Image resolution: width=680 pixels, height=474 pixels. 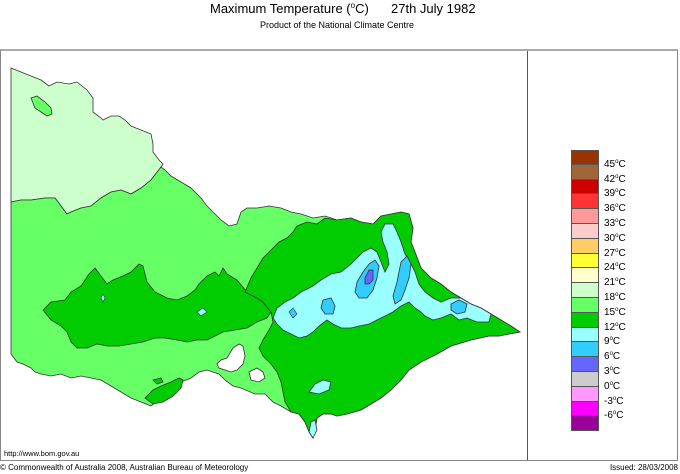 What do you see at coordinates (643, 467) in the screenshot?
I see `issued-date: Issued: 28/03/2008` at bounding box center [643, 467].